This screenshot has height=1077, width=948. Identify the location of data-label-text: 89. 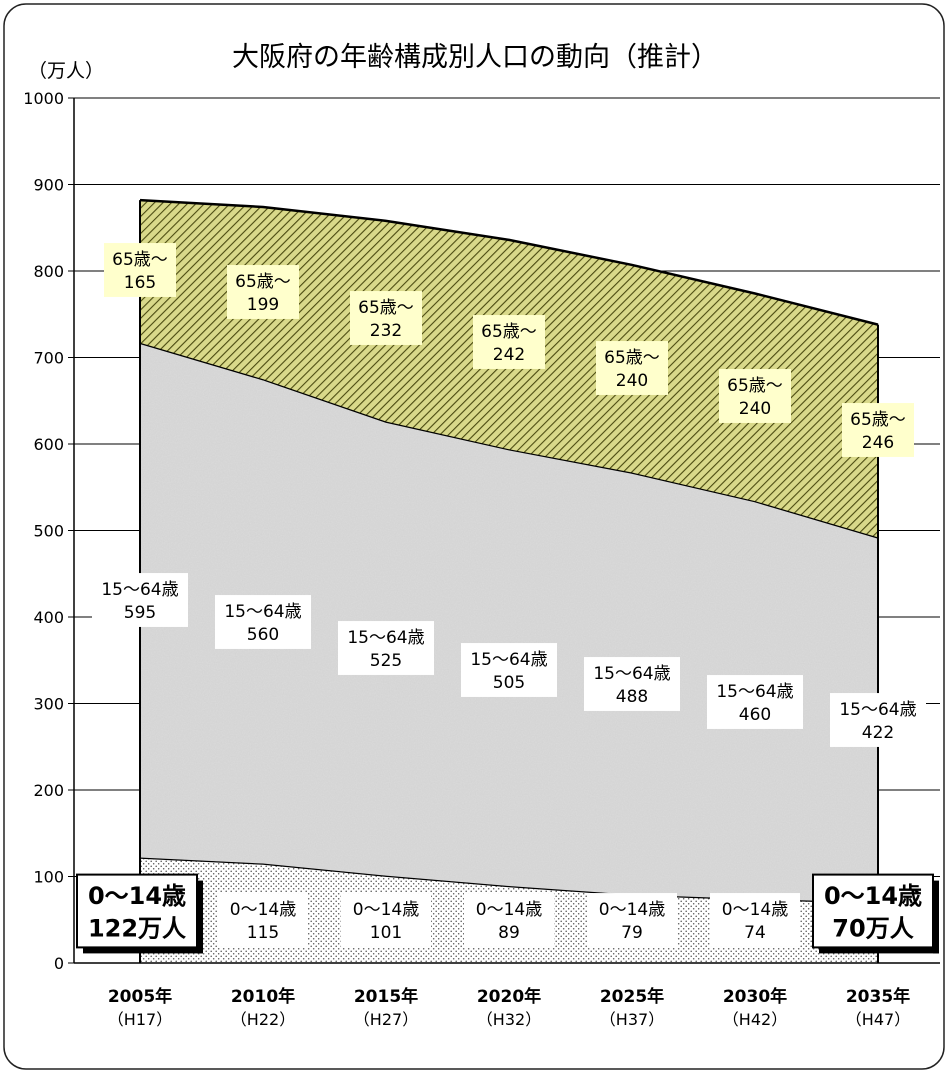
(509, 933).